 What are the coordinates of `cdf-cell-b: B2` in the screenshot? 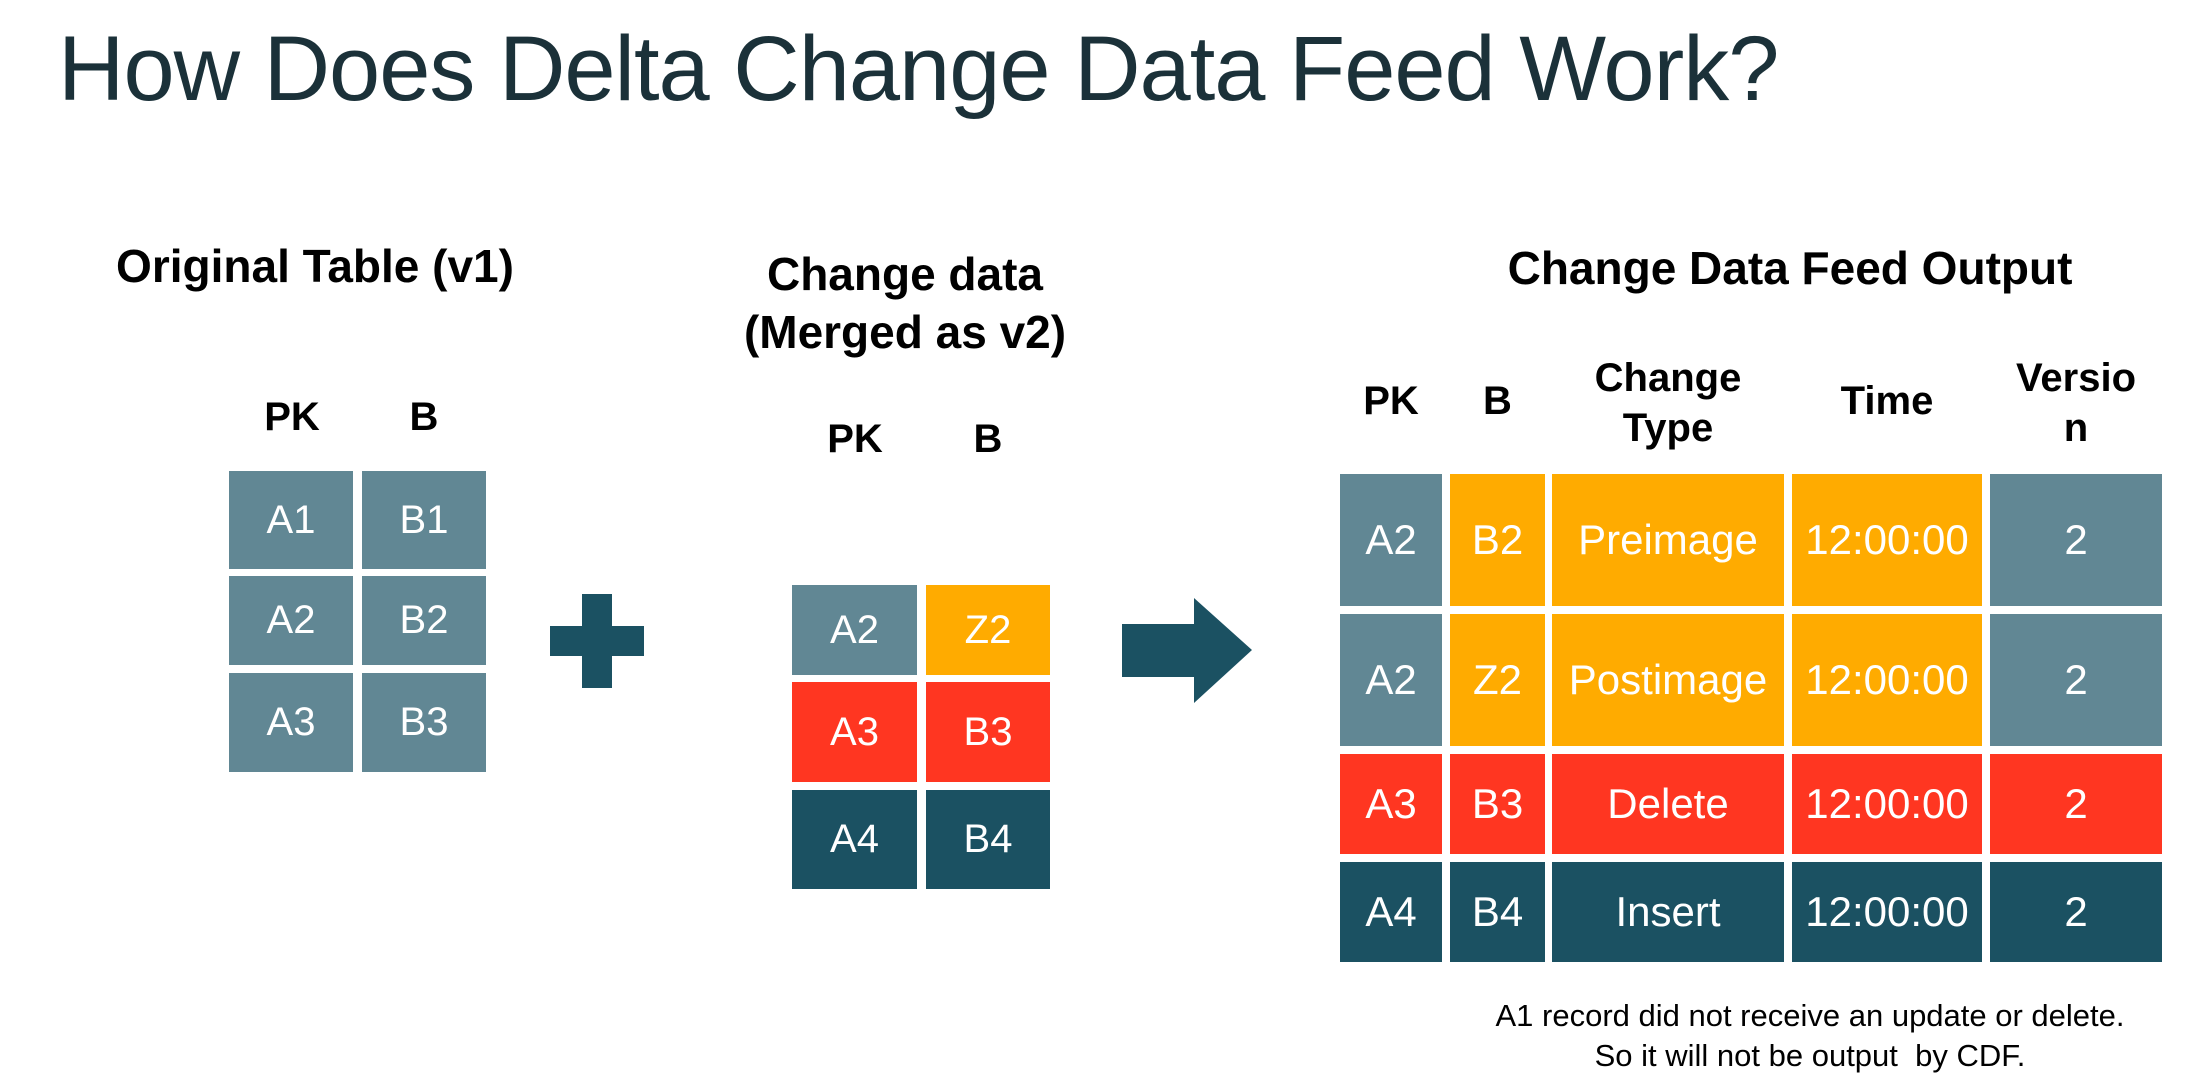 It's located at (1497, 540).